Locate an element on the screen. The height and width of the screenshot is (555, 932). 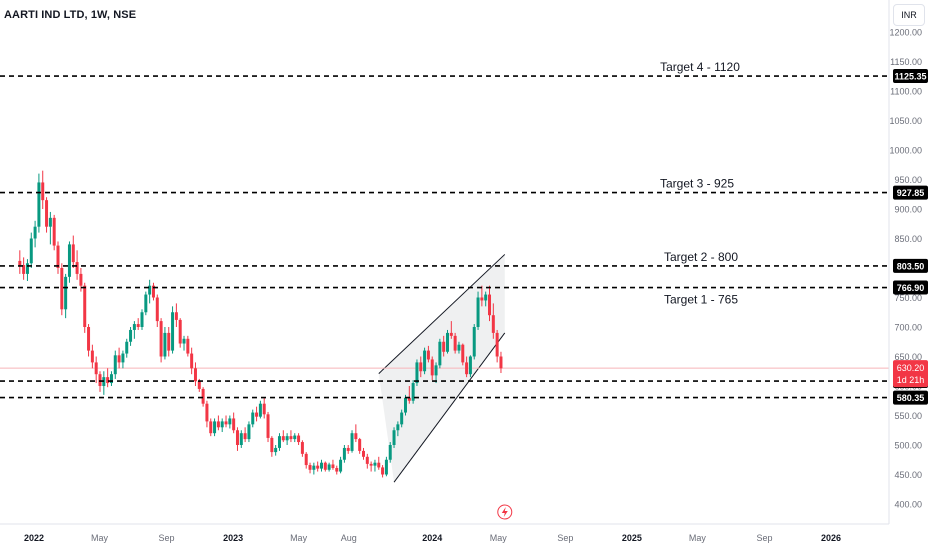
currency-button: INR is located at coordinates (909, 15).